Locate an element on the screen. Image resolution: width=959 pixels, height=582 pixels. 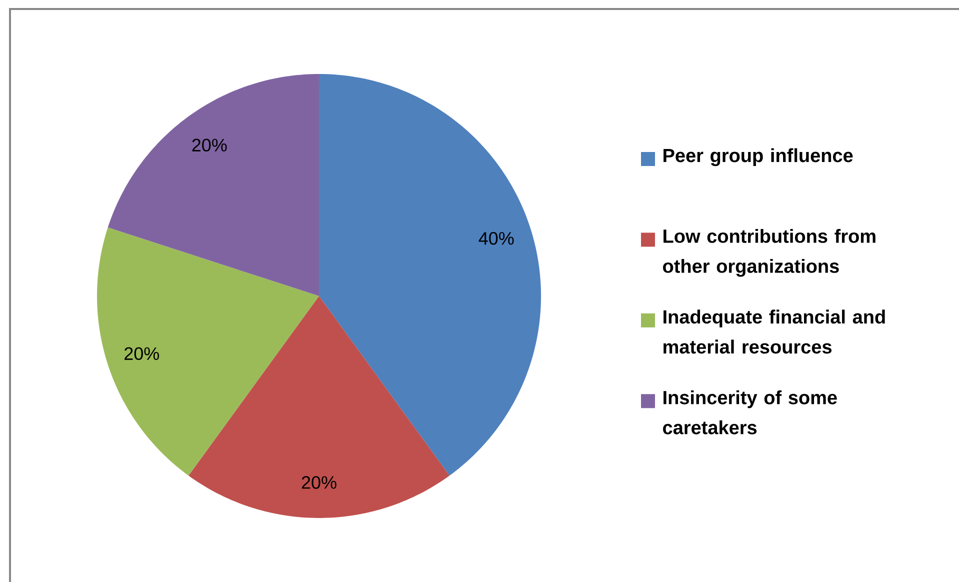
data-label: 40% is located at coordinates (496, 238).